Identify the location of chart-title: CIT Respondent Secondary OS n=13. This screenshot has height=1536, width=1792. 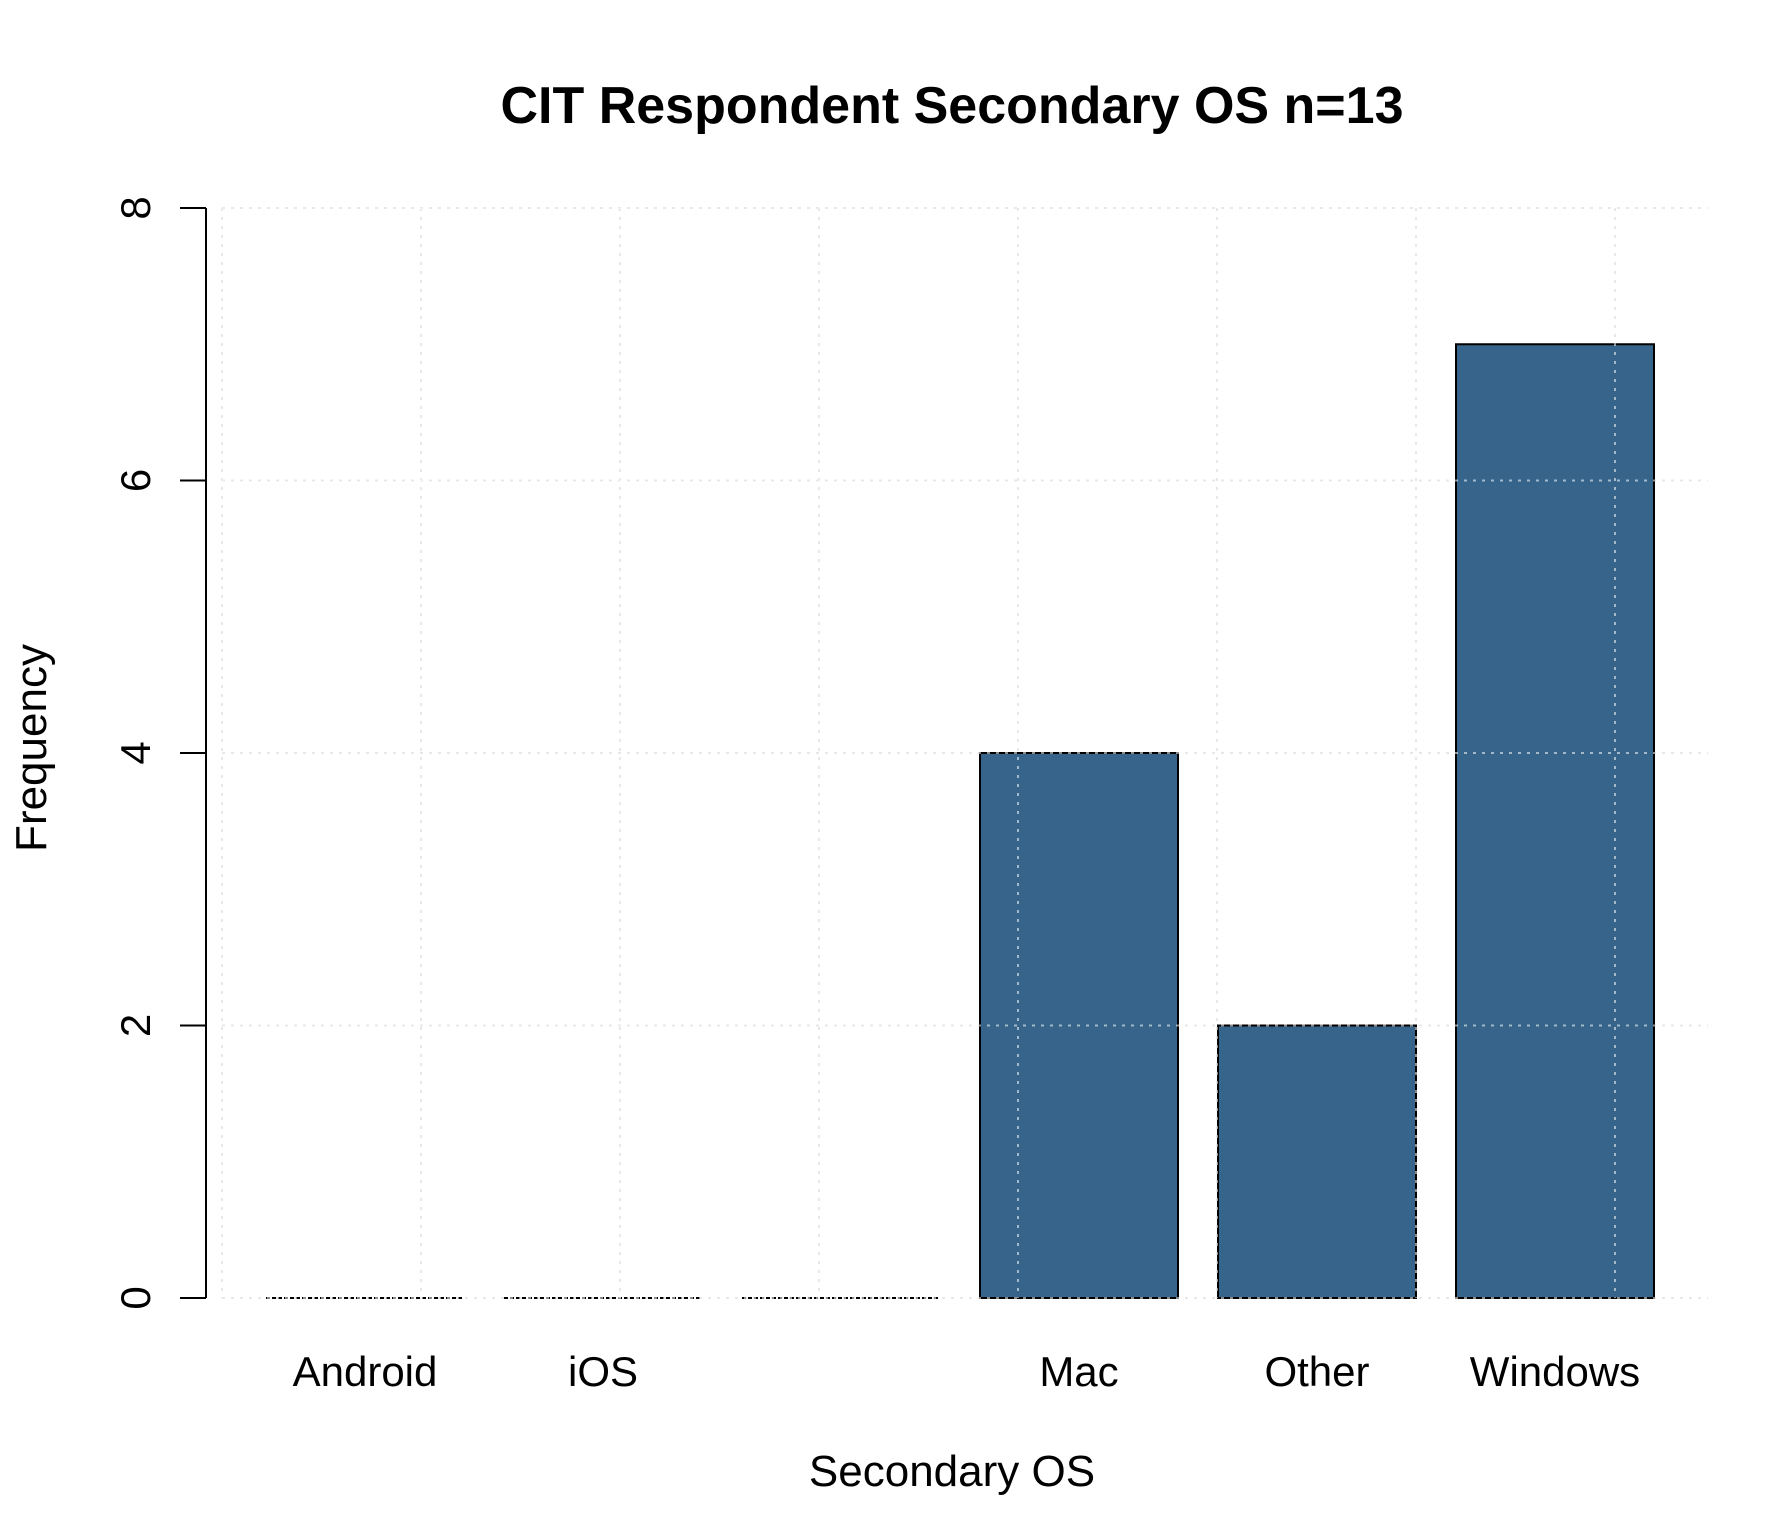
(952, 106).